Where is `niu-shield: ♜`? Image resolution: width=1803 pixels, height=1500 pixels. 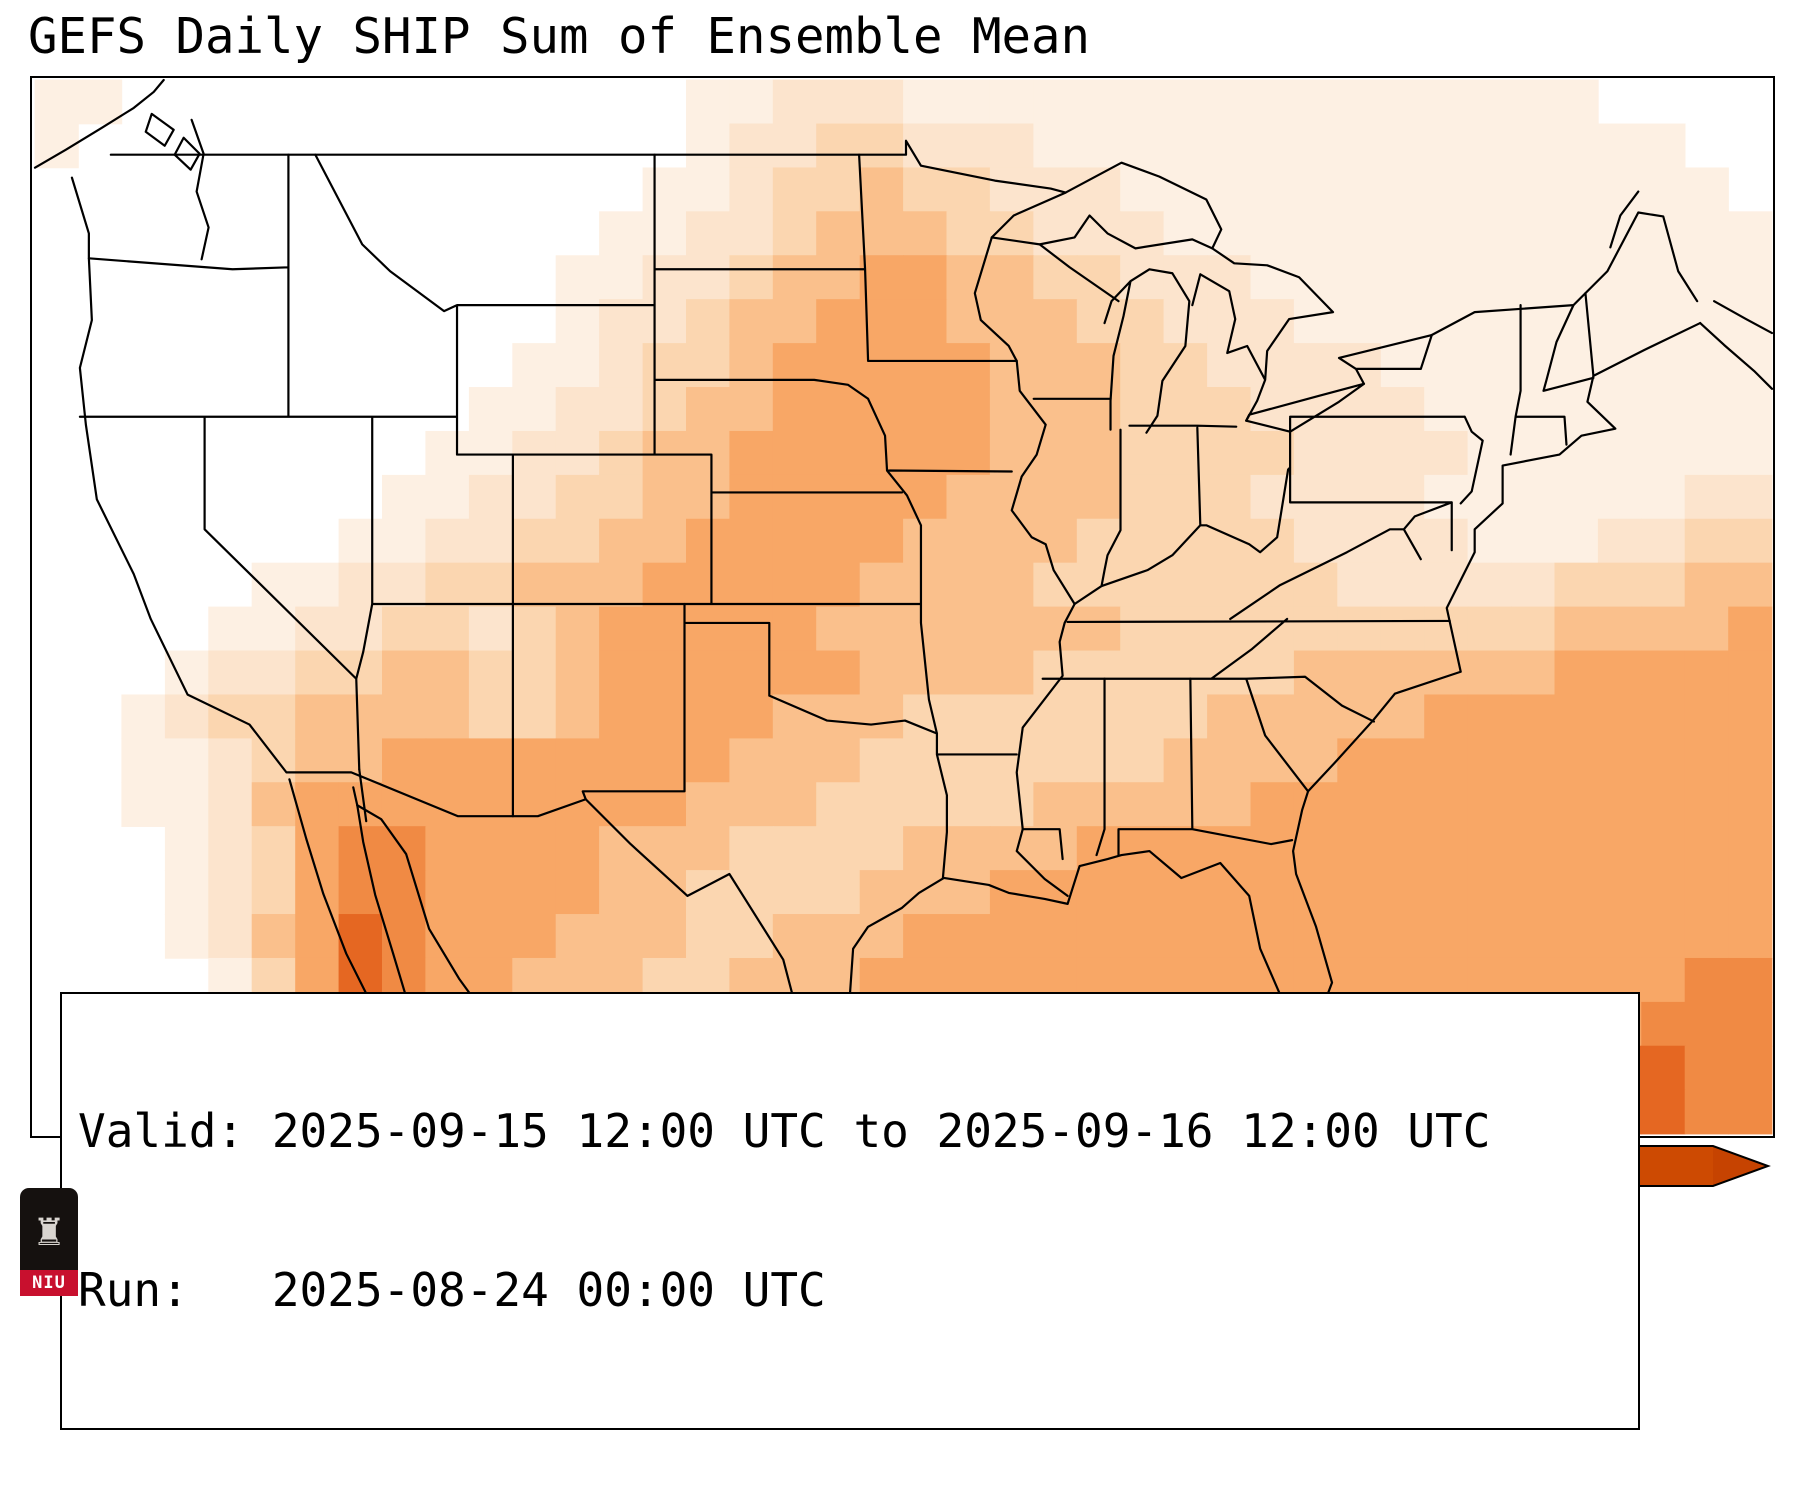
niu-shield: ♜ is located at coordinates (49, 1229).